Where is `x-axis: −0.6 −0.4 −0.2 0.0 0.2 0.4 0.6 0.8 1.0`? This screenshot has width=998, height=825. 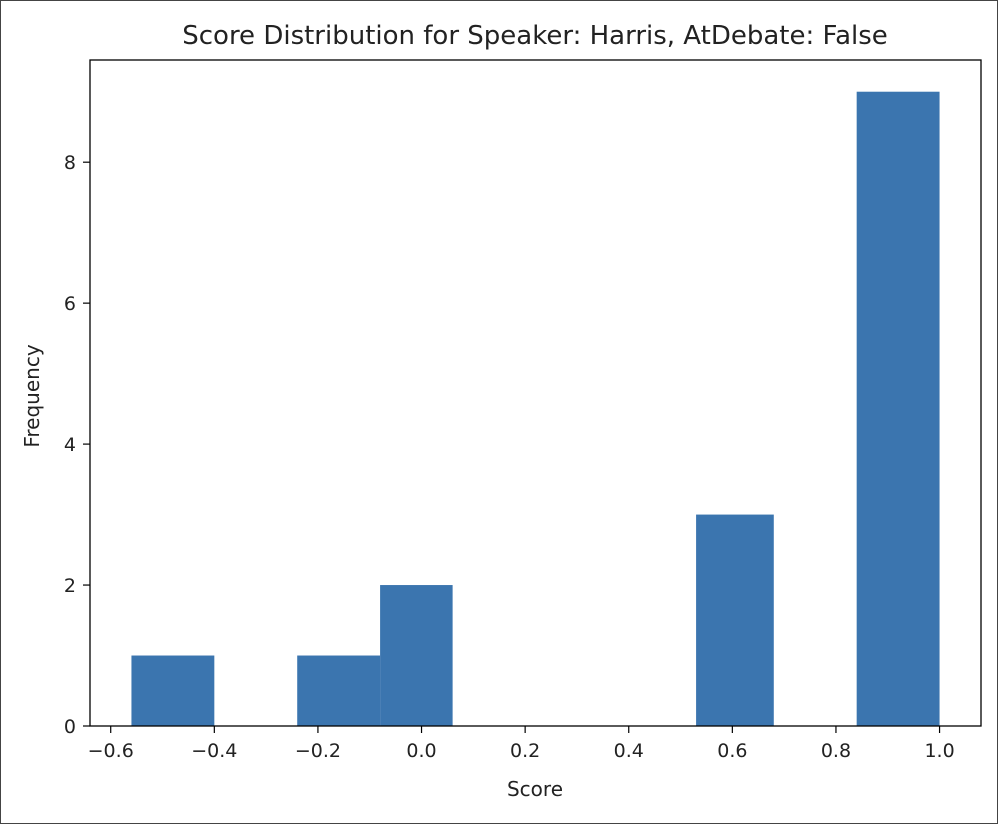 x-axis: −0.6 −0.4 −0.2 0.0 0.2 0.4 0.6 0.8 1.0 is located at coordinates (521, 744).